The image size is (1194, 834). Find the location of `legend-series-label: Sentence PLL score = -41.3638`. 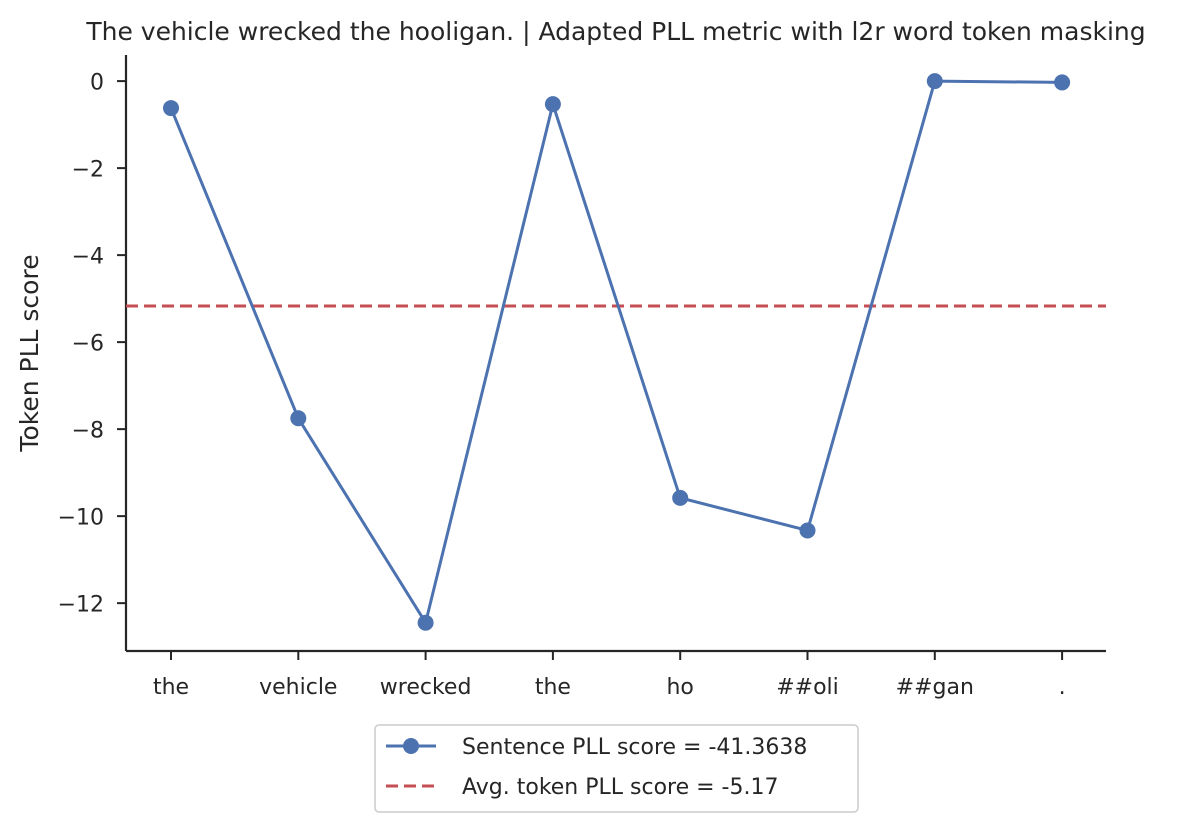

legend-series-label: Sentence PLL score = -41.3638 is located at coordinates (634, 747).